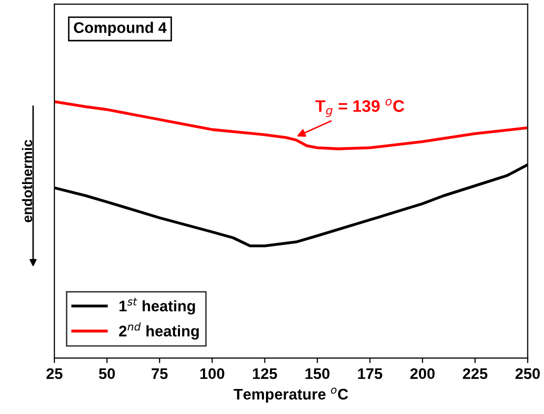 Image resolution: width=544 pixels, height=414 pixels. I want to click on x-tick-label: 125, so click(265, 374).